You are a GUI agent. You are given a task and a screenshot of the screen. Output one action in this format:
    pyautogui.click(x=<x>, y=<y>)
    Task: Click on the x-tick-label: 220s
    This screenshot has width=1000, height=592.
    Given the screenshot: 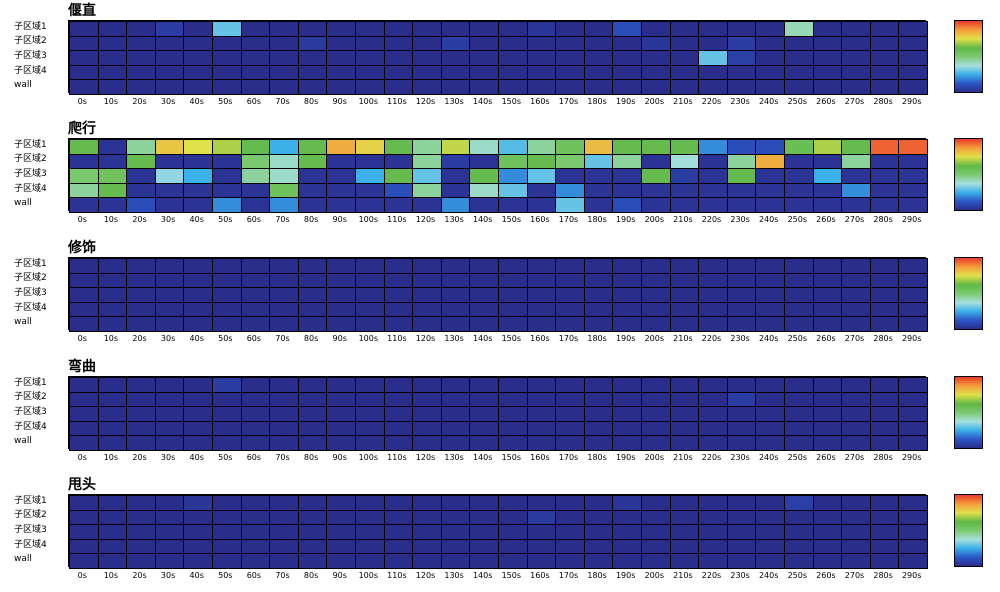 What is the action you would take?
    pyautogui.click(x=711, y=219)
    